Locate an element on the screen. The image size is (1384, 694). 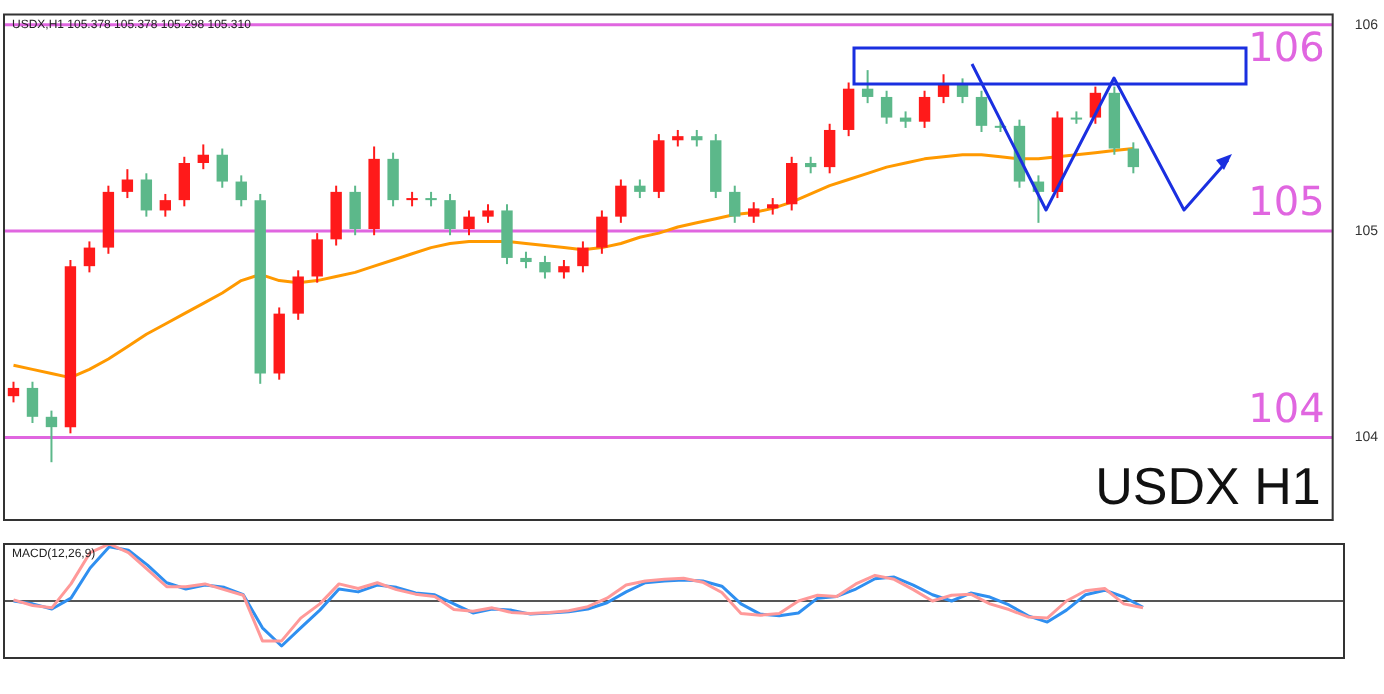
ref-line-label: 105 is located at coordinates (1286, 201).